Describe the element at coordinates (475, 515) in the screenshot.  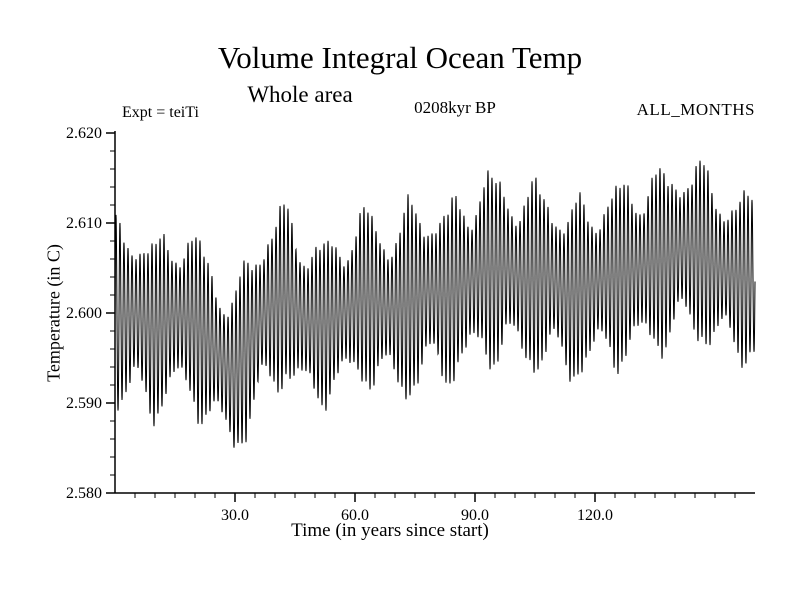
I see `x-tick-label: 90.0` at that location.